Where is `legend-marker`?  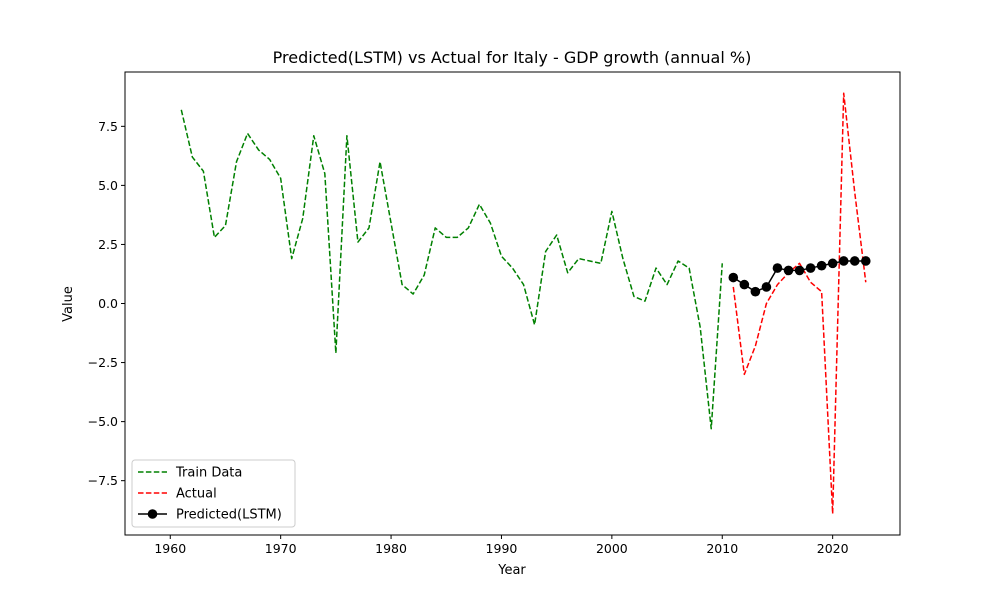 legend-marker is located at coordinates (152, 514).